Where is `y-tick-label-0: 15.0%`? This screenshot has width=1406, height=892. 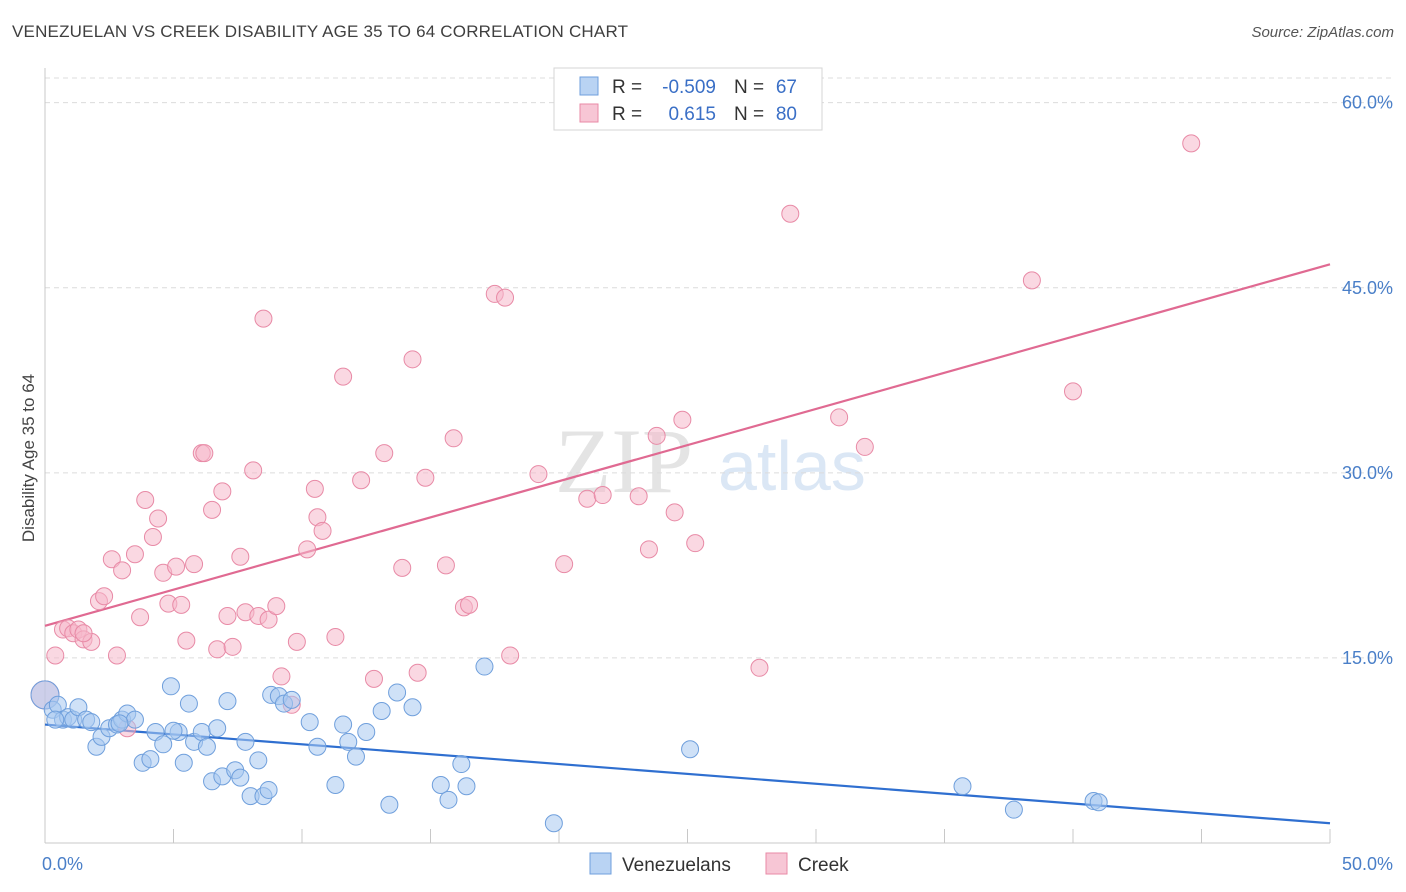
y-tick-label-0: 15.0% is located at coordinates (1367, 658).